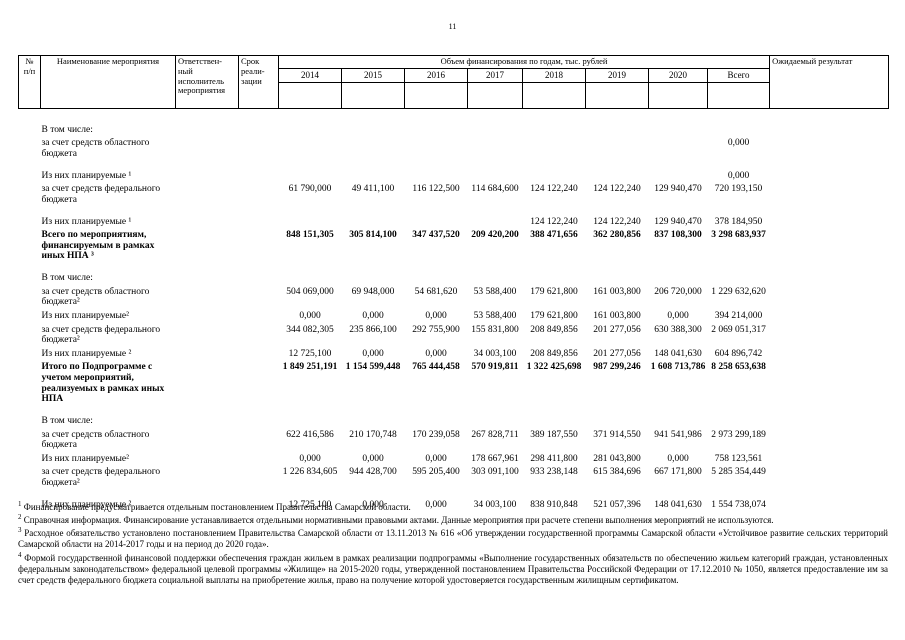 The image size is (905, 640). What do you see at coordinates (20, 530) in the screenshot?
I see `footnote-marker: 3` at bounding box center [20, 530].